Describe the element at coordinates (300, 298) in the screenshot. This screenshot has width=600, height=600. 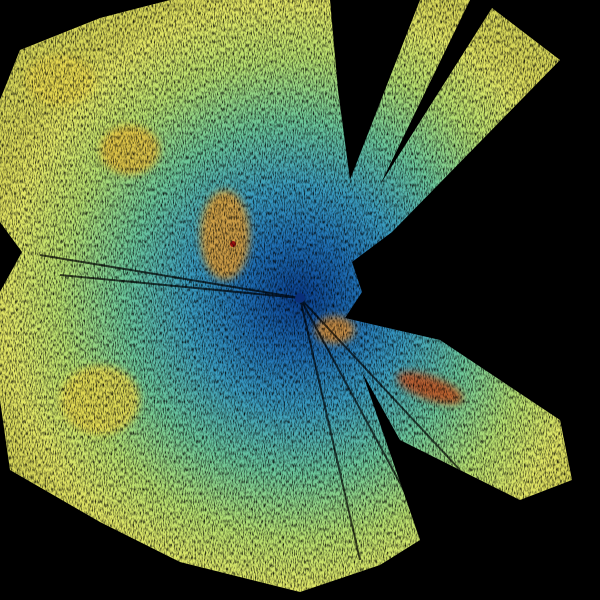
I see `radar-center` at that location.